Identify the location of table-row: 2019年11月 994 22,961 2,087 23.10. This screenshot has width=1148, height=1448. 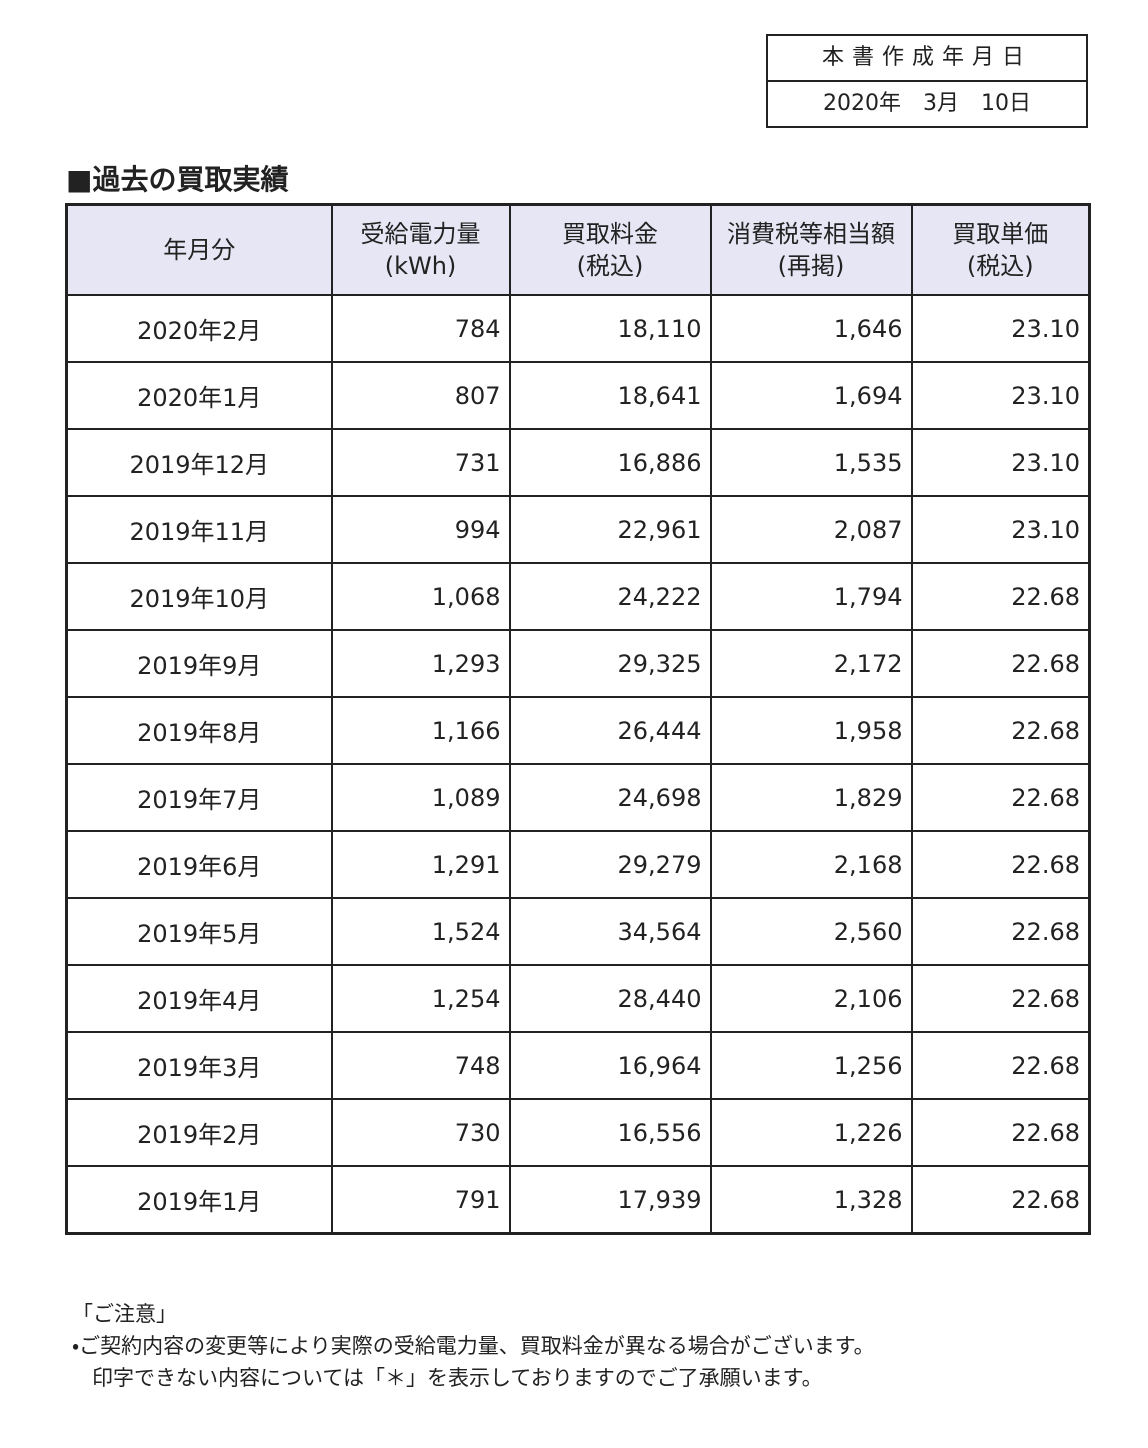
(578, 529).